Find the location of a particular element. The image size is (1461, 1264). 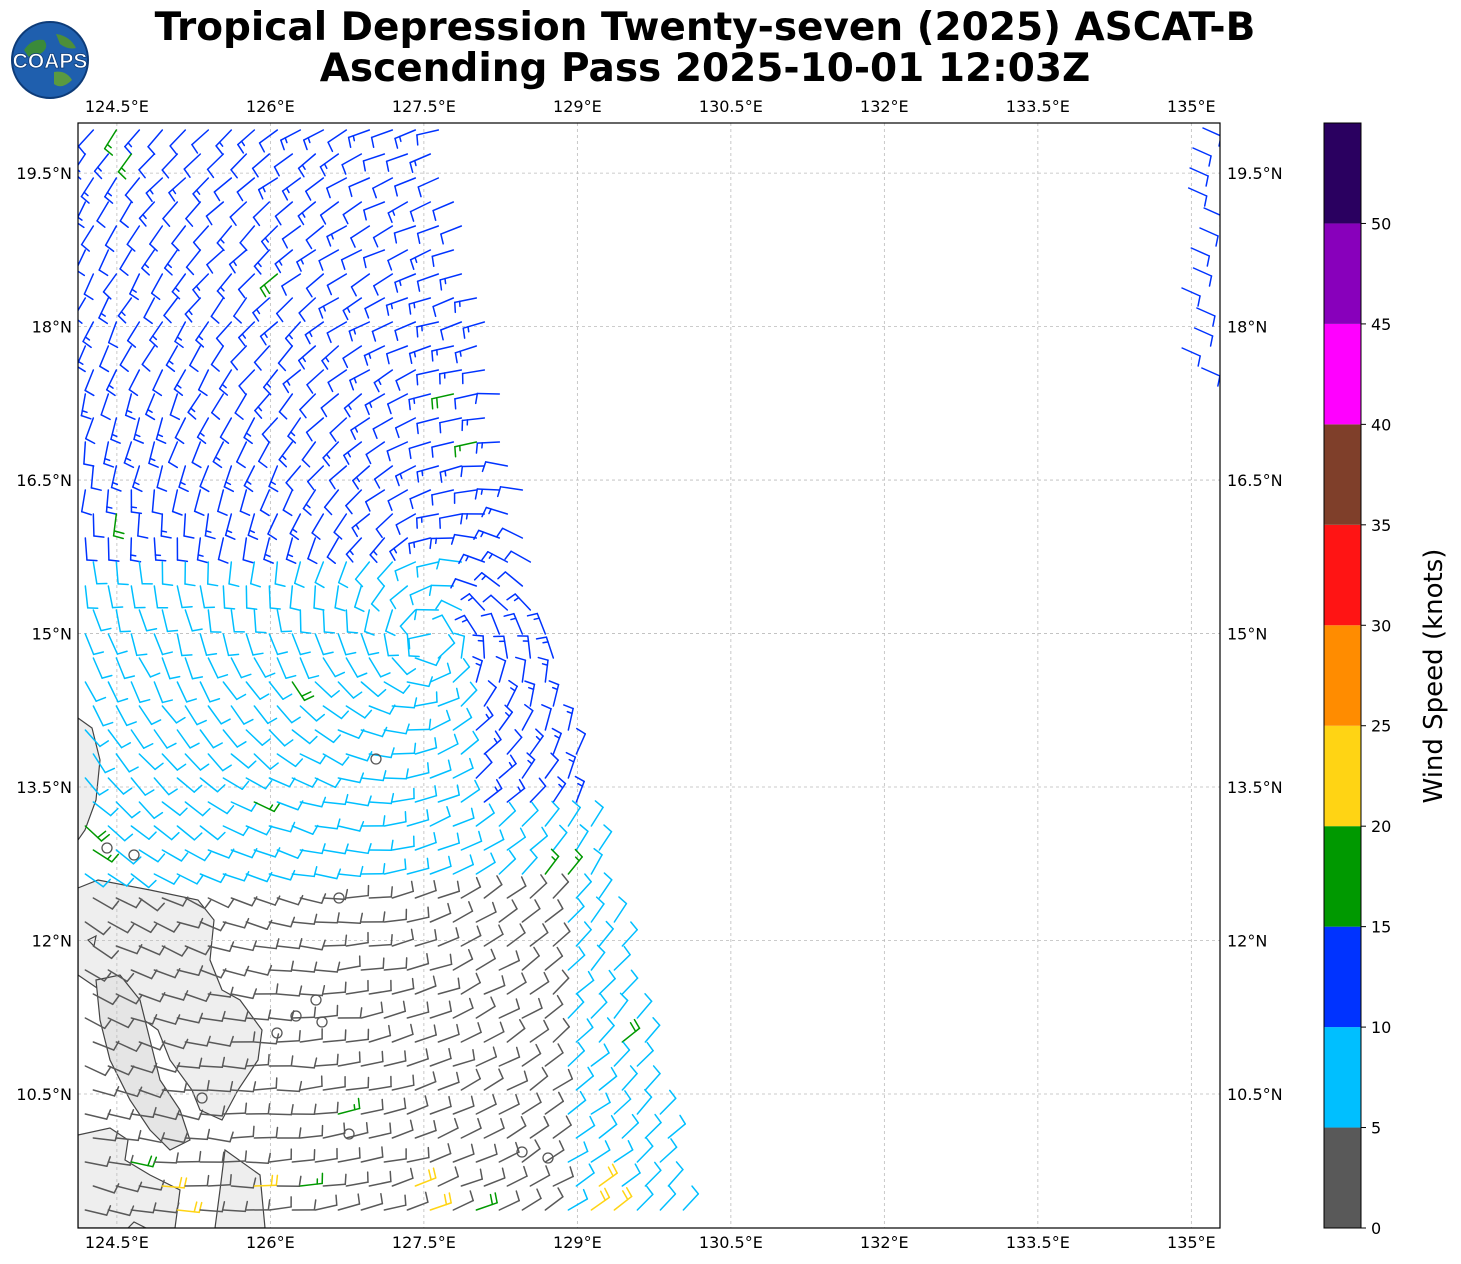

samar-island is located at coordinates (143, 1062).